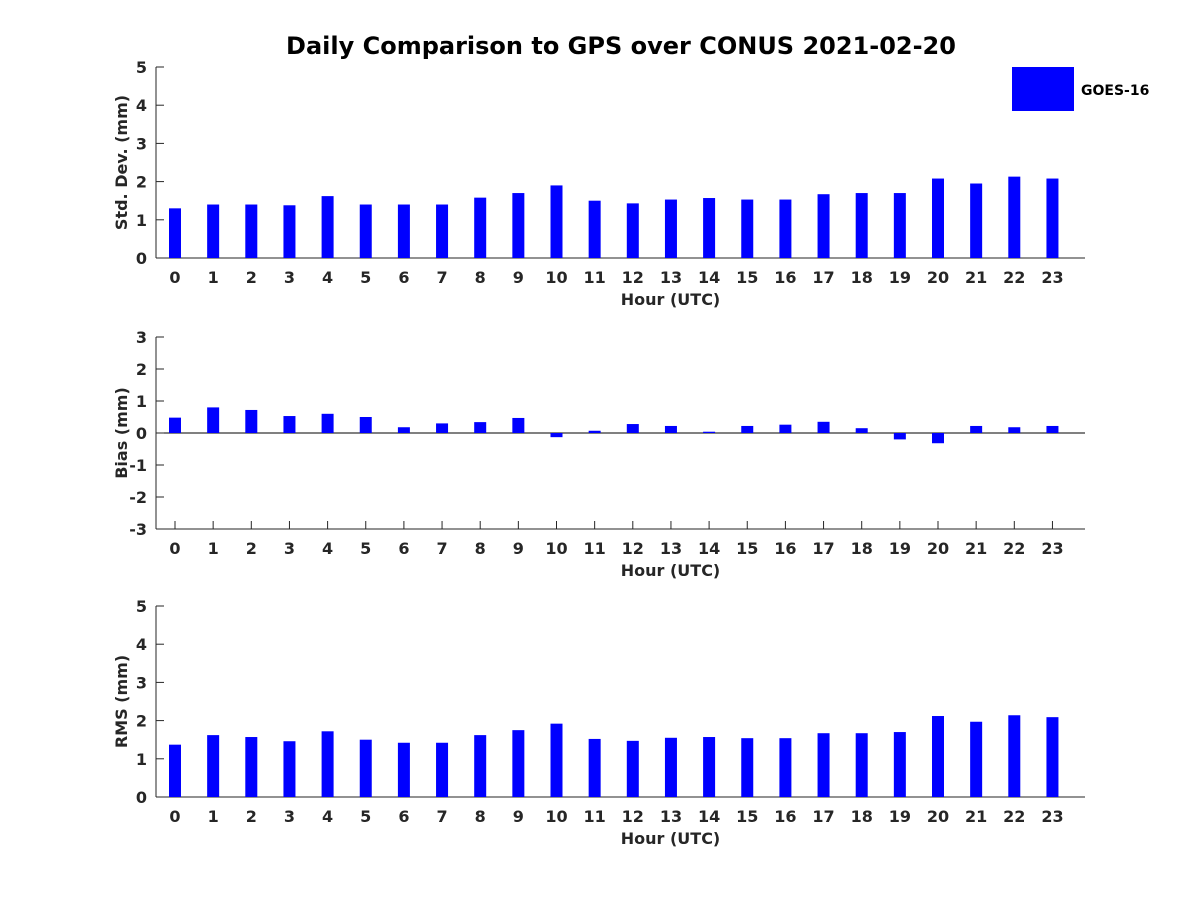 Image resolution: width=1200 pixels, height=900 pixels. I want to click on y-tick-label: 1, so click(141, 759).